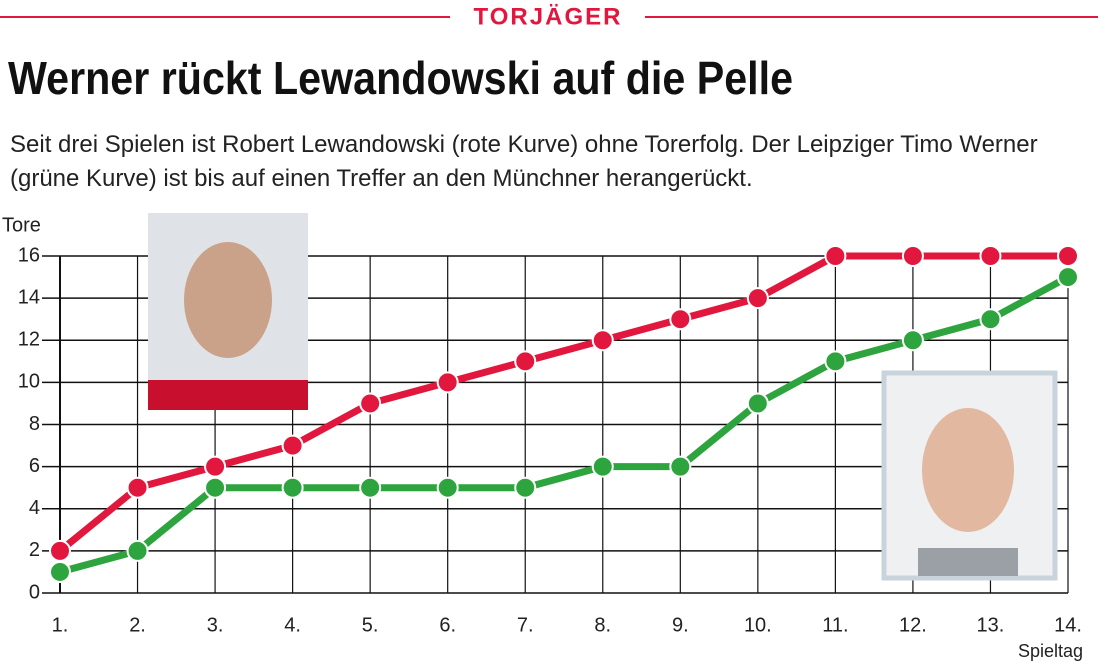 The width and height of the screenshot is (1098, 671). What do you see at coordinates (34, 592) in the screenshot?
I see `y-tick-label: 0` at bounding box center [34, 592].